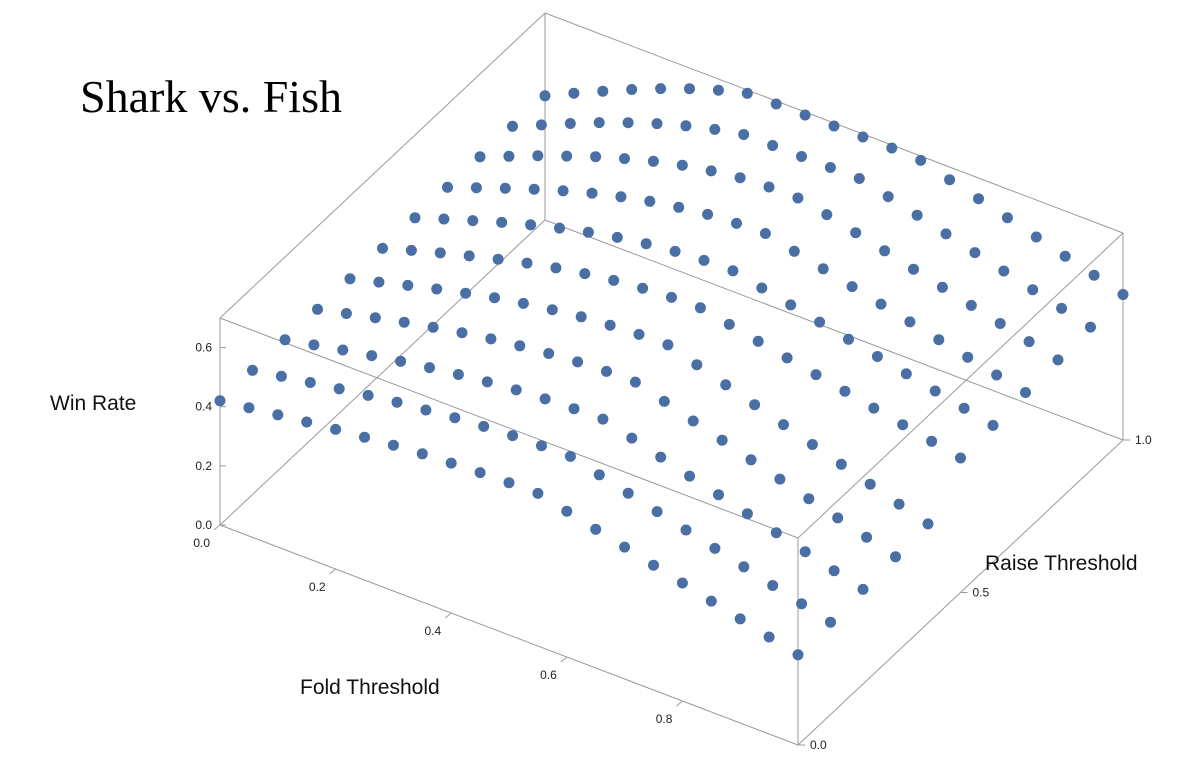 The height and width of the screenshot is (783, 1187). I want to click on x-tick-mark, so click(332, 571).